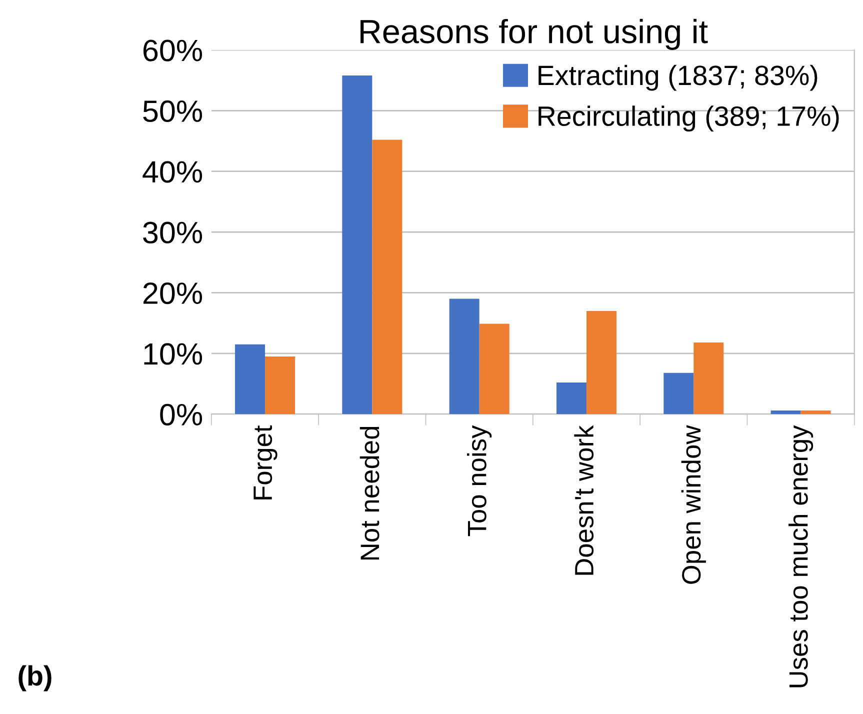 Image resolution: width=863 pixels, height=714 pixels. I want to click on x-tick-label: Open window, so click(693, 504).